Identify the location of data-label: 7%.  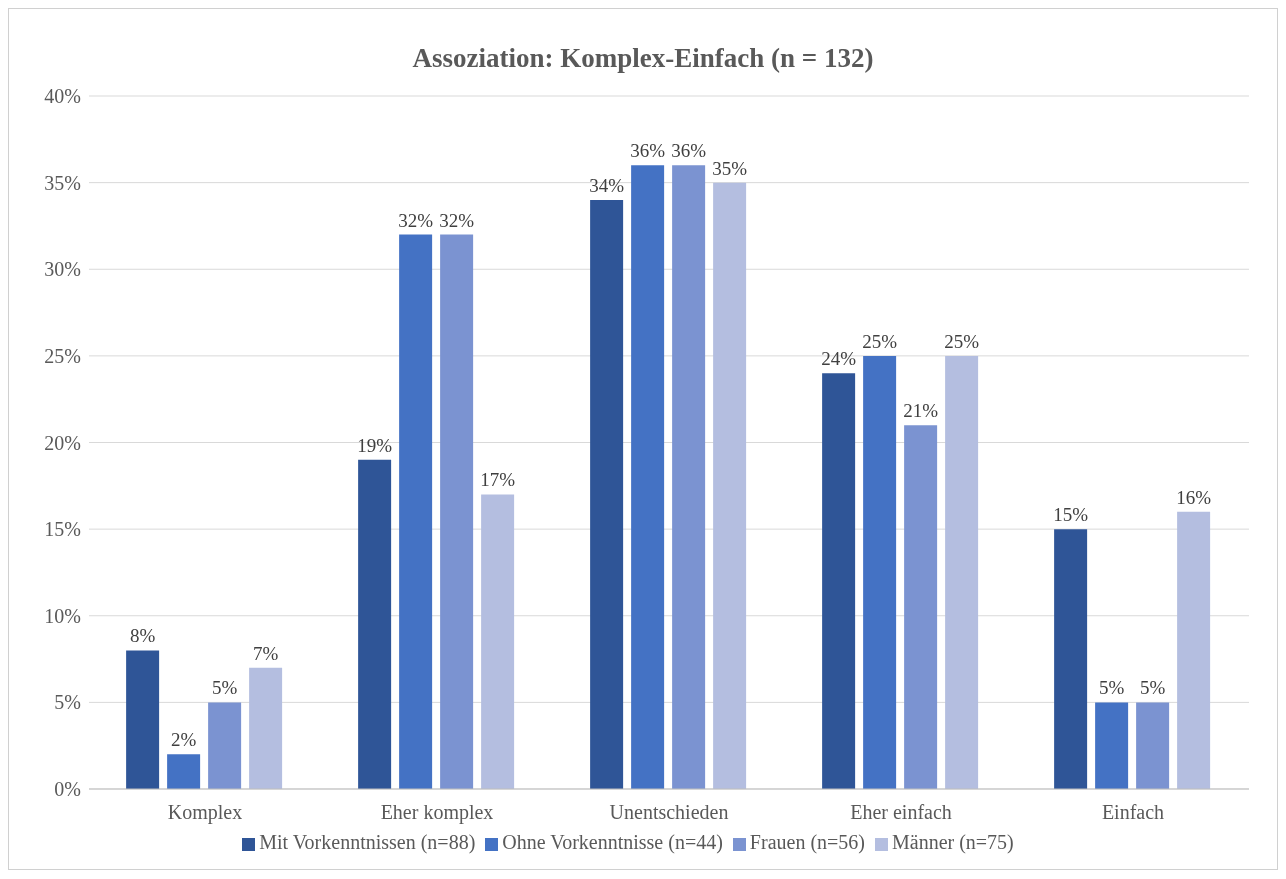
(265, 653).